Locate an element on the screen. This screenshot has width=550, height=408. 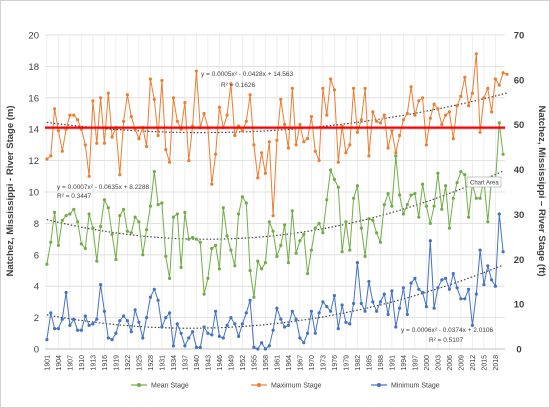
x-tick-label: 1928 is located at coordinates (151, 363).